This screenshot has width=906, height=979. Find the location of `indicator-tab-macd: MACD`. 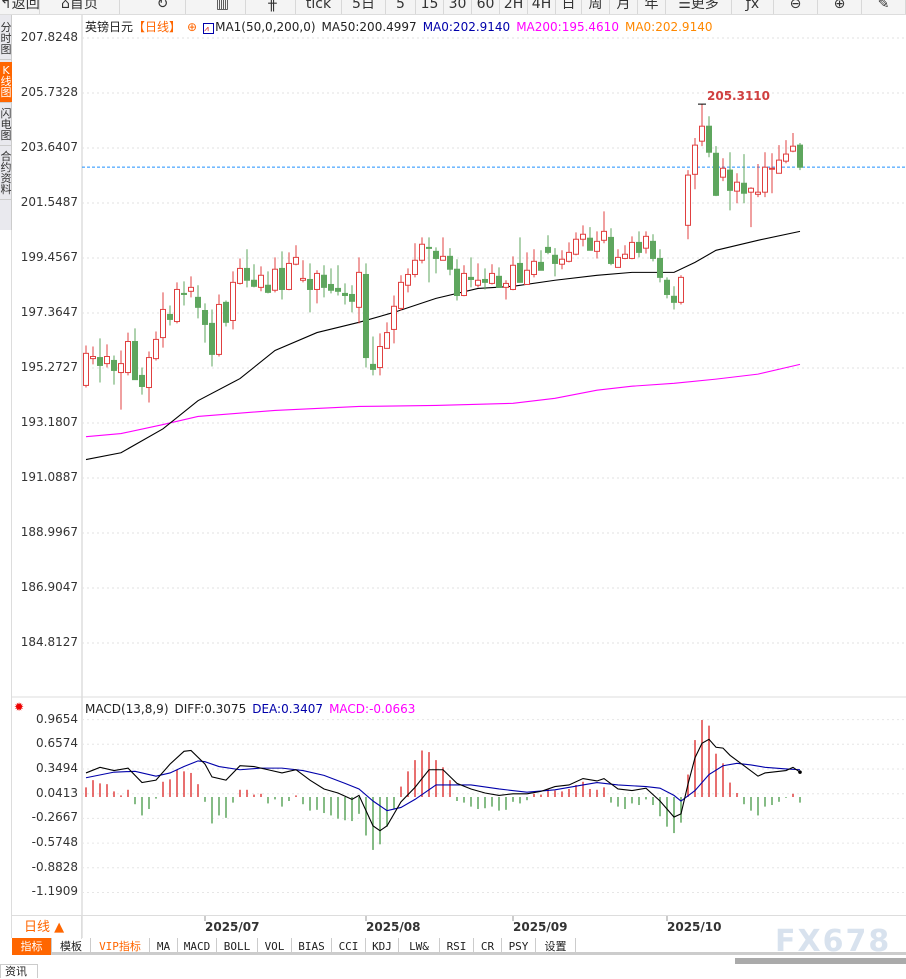

indicator-tab-macd: MACD is located at coordinates (197, 946).